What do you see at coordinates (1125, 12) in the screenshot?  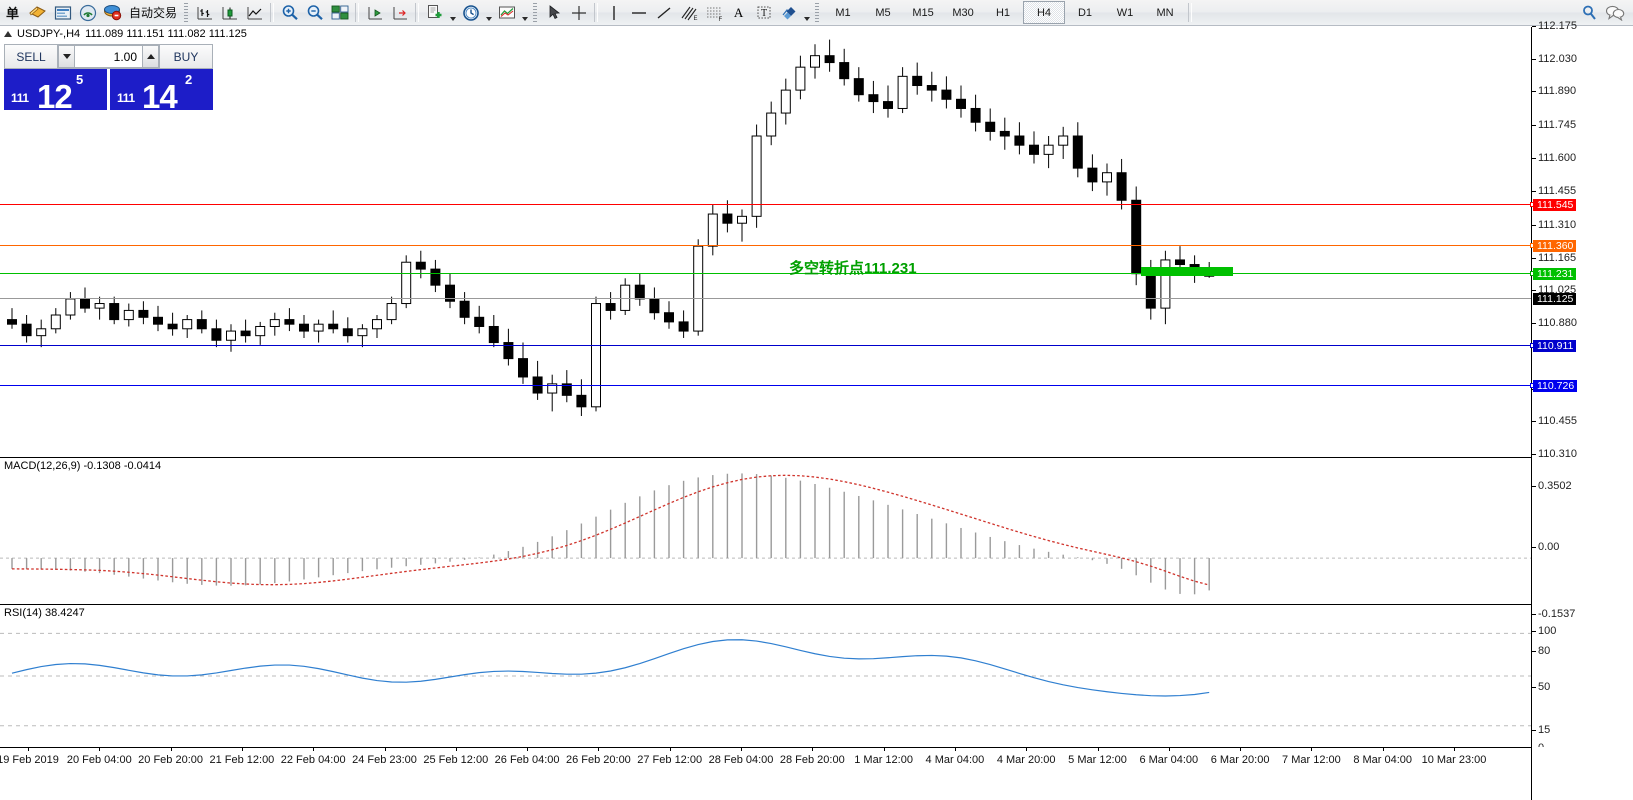 I see `timeframe-w1: W1` at bounding box center [1125, 12].